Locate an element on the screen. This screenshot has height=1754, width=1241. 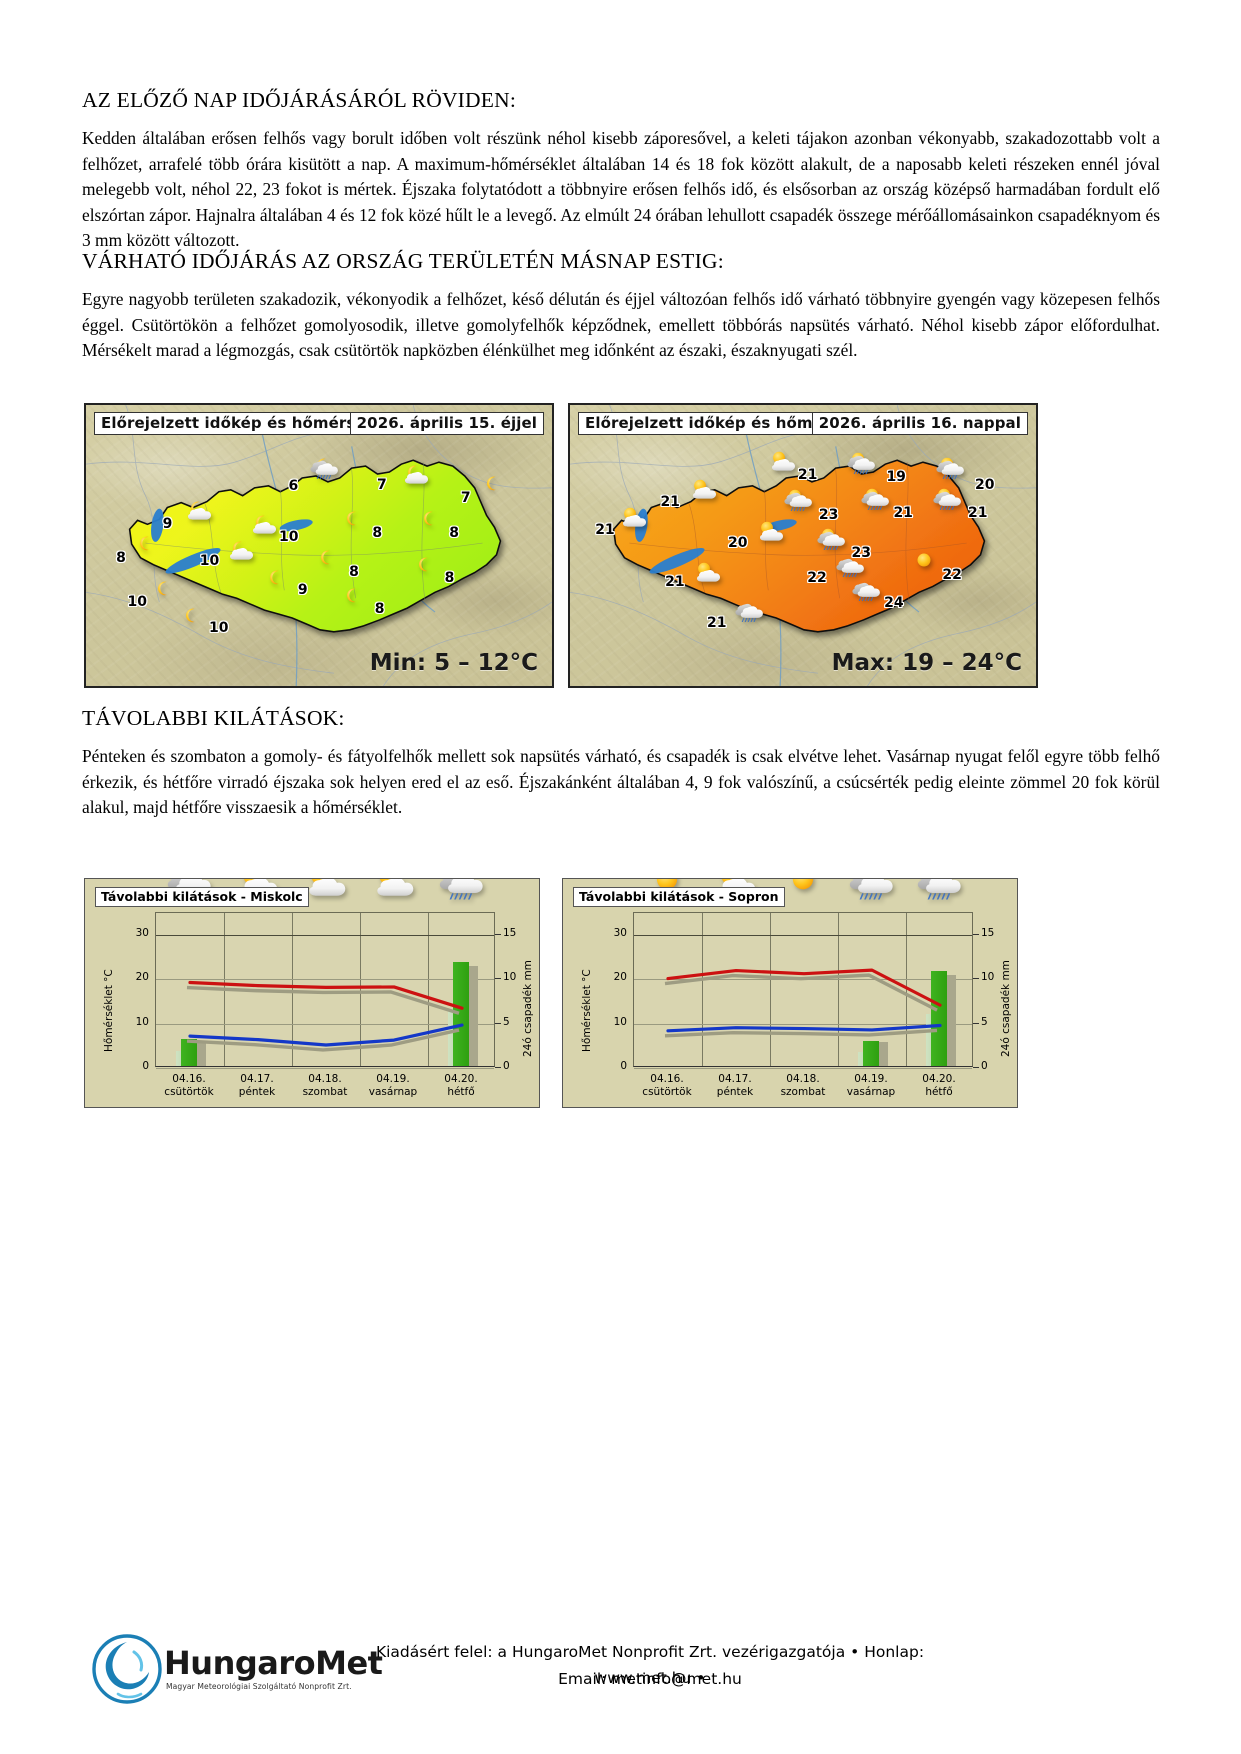
chart-y2-tick-label: 5 is located at coordinates (506, 1021).